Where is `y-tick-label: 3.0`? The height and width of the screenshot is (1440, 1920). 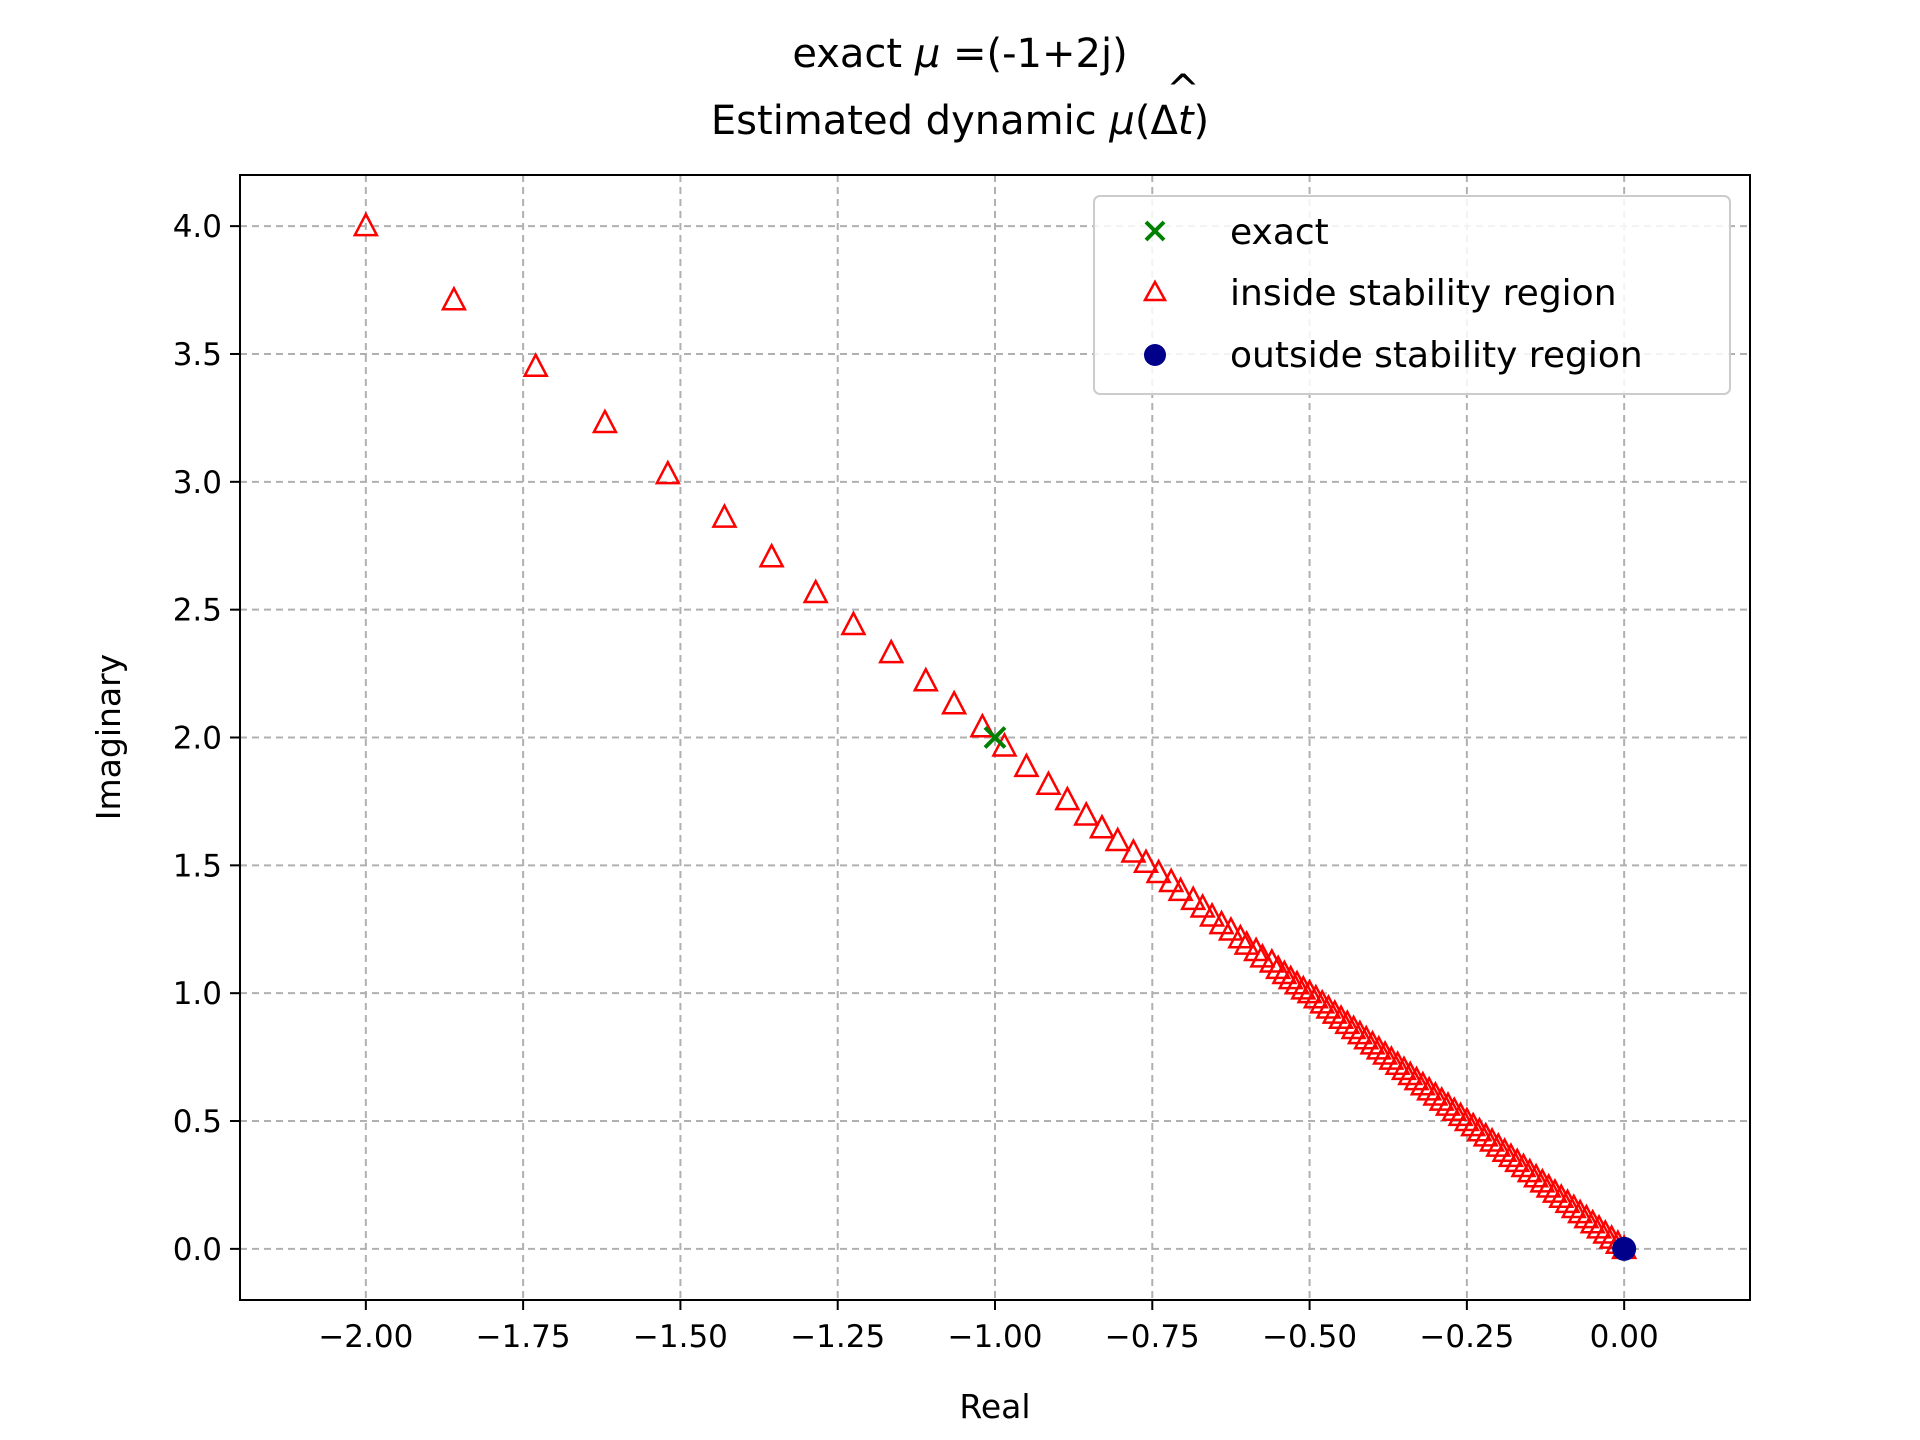
y-tick-label: 3.0 is located at coordinates (197, 483).